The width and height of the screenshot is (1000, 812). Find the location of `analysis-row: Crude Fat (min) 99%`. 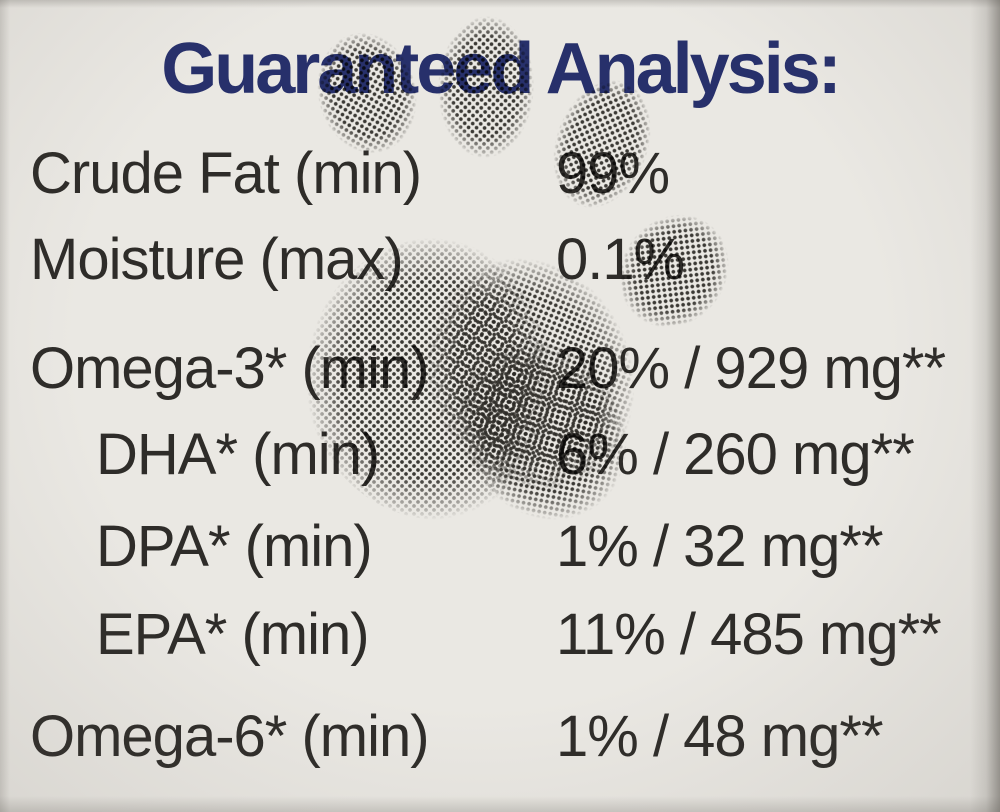

analysis-row: Crude Fat (min) 99% is located at coordinates (500, 175).